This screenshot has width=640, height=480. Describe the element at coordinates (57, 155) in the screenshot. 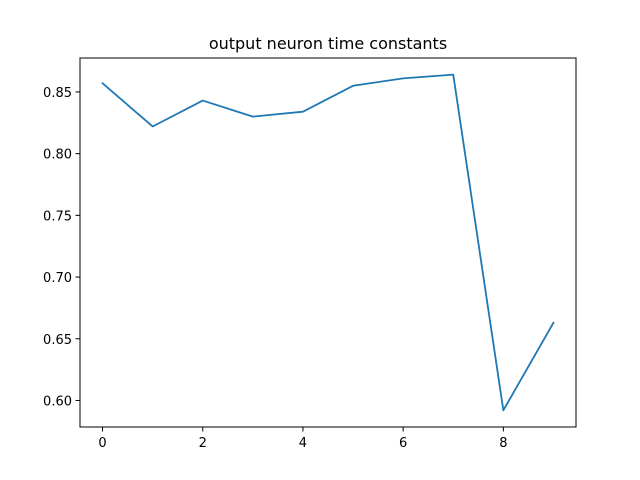

I see `y-tick-label: 0.80` at that location.